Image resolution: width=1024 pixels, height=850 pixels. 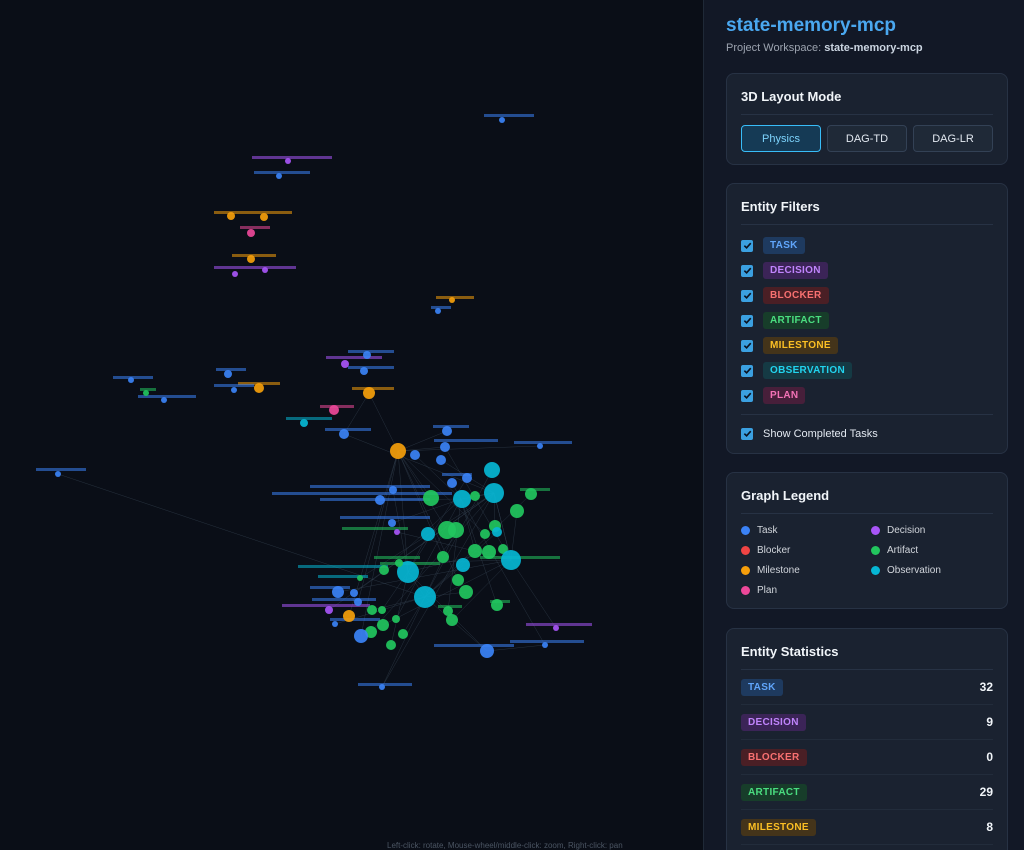 I want to click on filter-row-milestone: MILESTONE, so click(x=867, y=345).